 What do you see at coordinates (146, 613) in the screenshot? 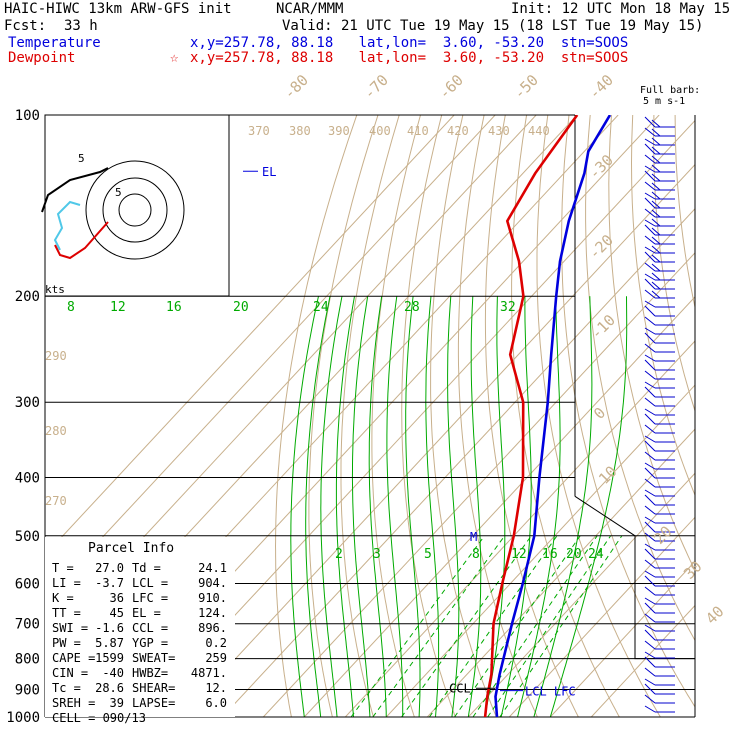
I see `parcel-key: EL =` at bounding box center [146, 613].